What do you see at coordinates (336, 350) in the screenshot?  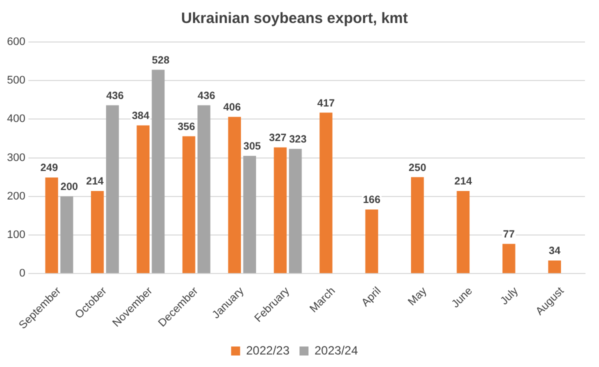 I see `legend-label: 2023/24` at bounding box center [336, 350].